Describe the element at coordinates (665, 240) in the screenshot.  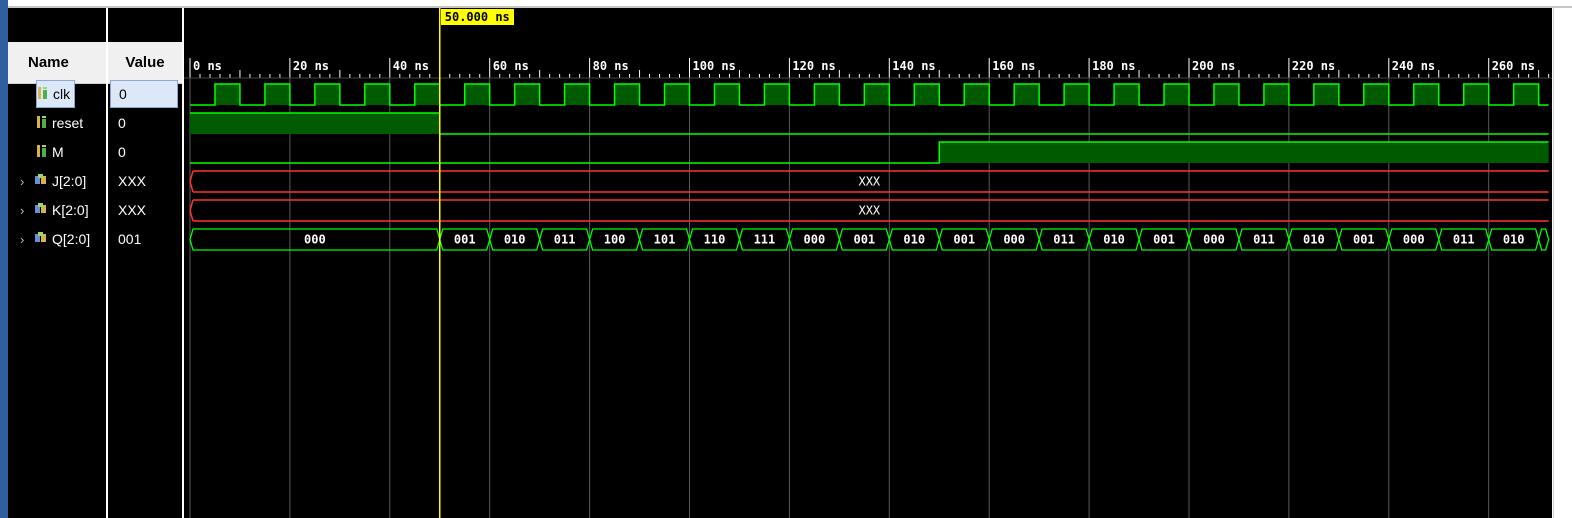
I see `bus-value-label: 101` at that location.